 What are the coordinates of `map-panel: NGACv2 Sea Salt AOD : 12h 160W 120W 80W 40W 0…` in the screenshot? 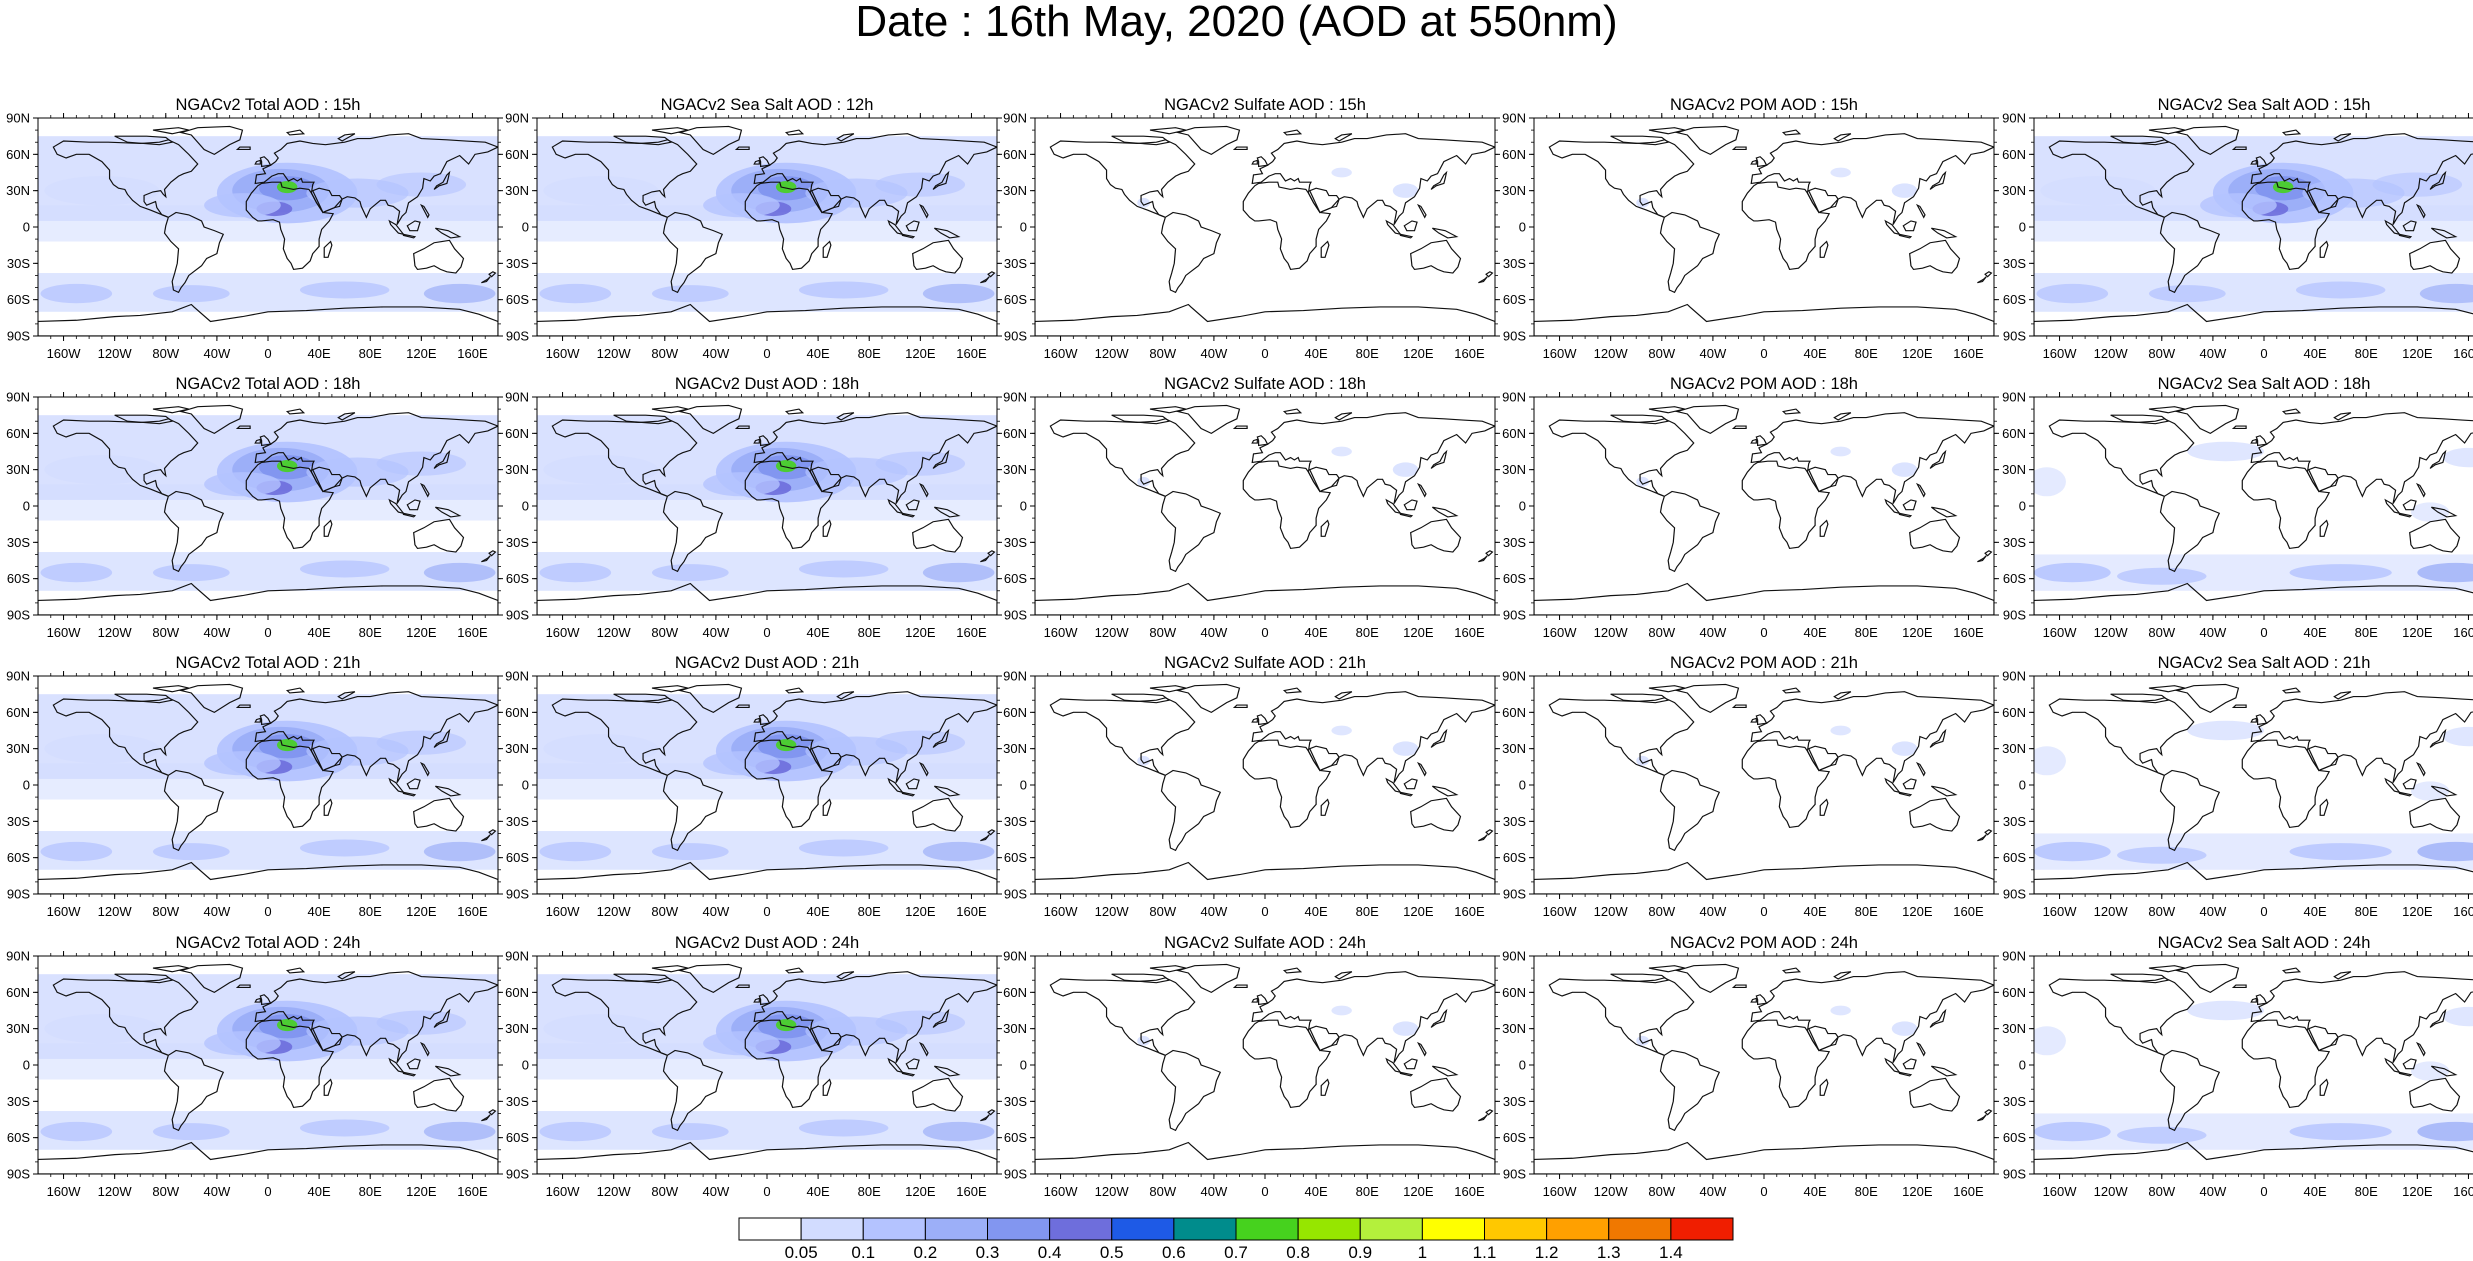 It's located at (753, 228).